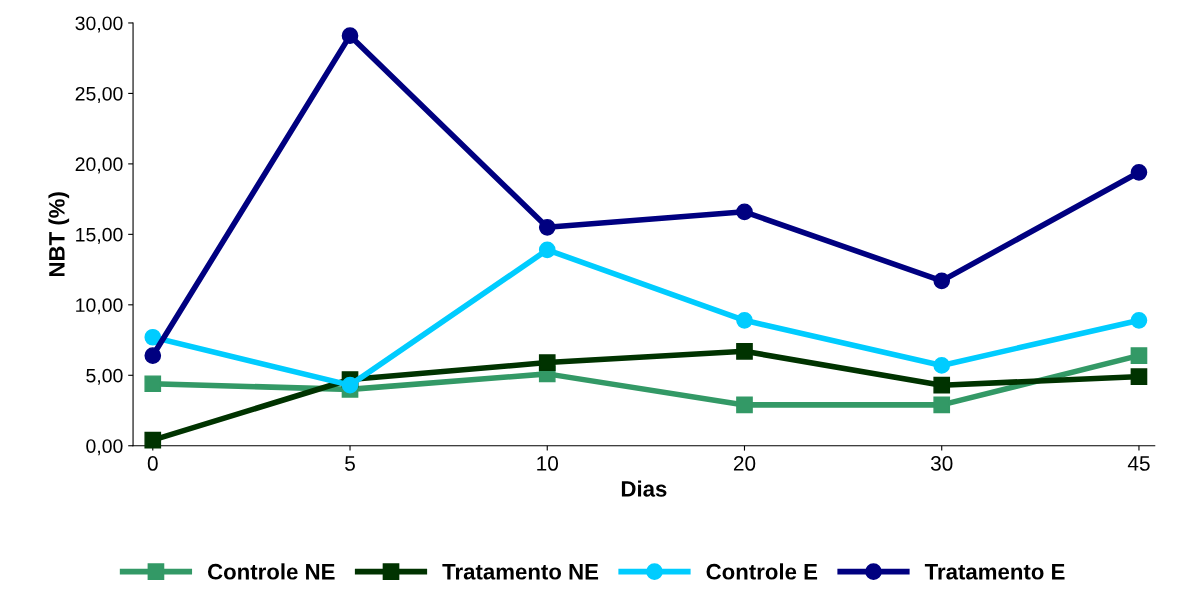 The width and height of the screenshot is (1188, 604). What do you see at coordinates (941, 463) in the screenshot?
I see `x-tick-label: 30` at bounding box center [941, 463].